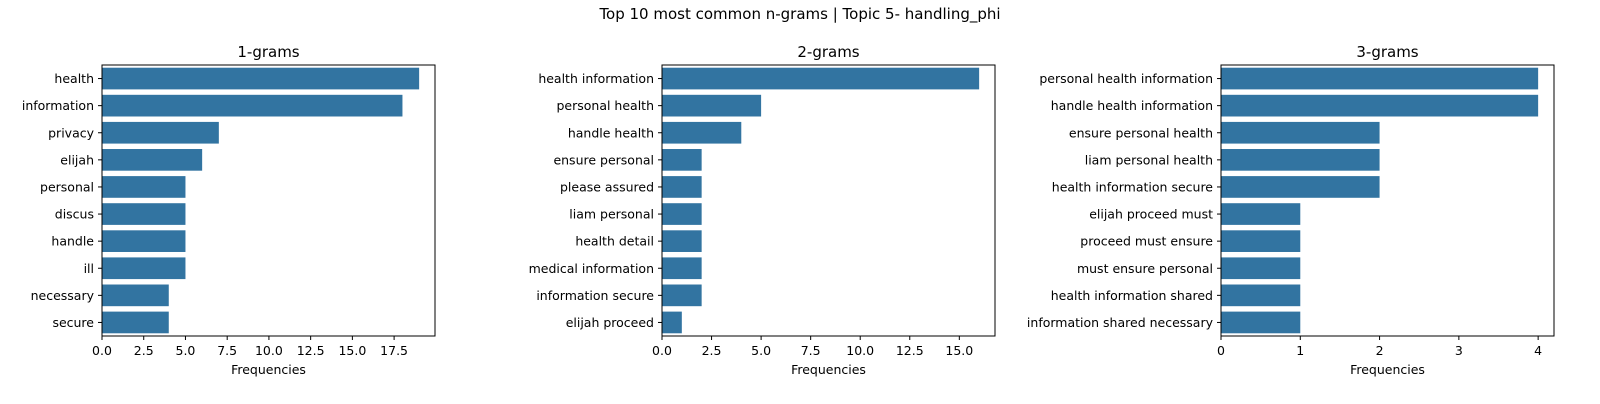 This screenshot has width=1600, height=404. I want to click on category-label: health information, so click(596, 78).